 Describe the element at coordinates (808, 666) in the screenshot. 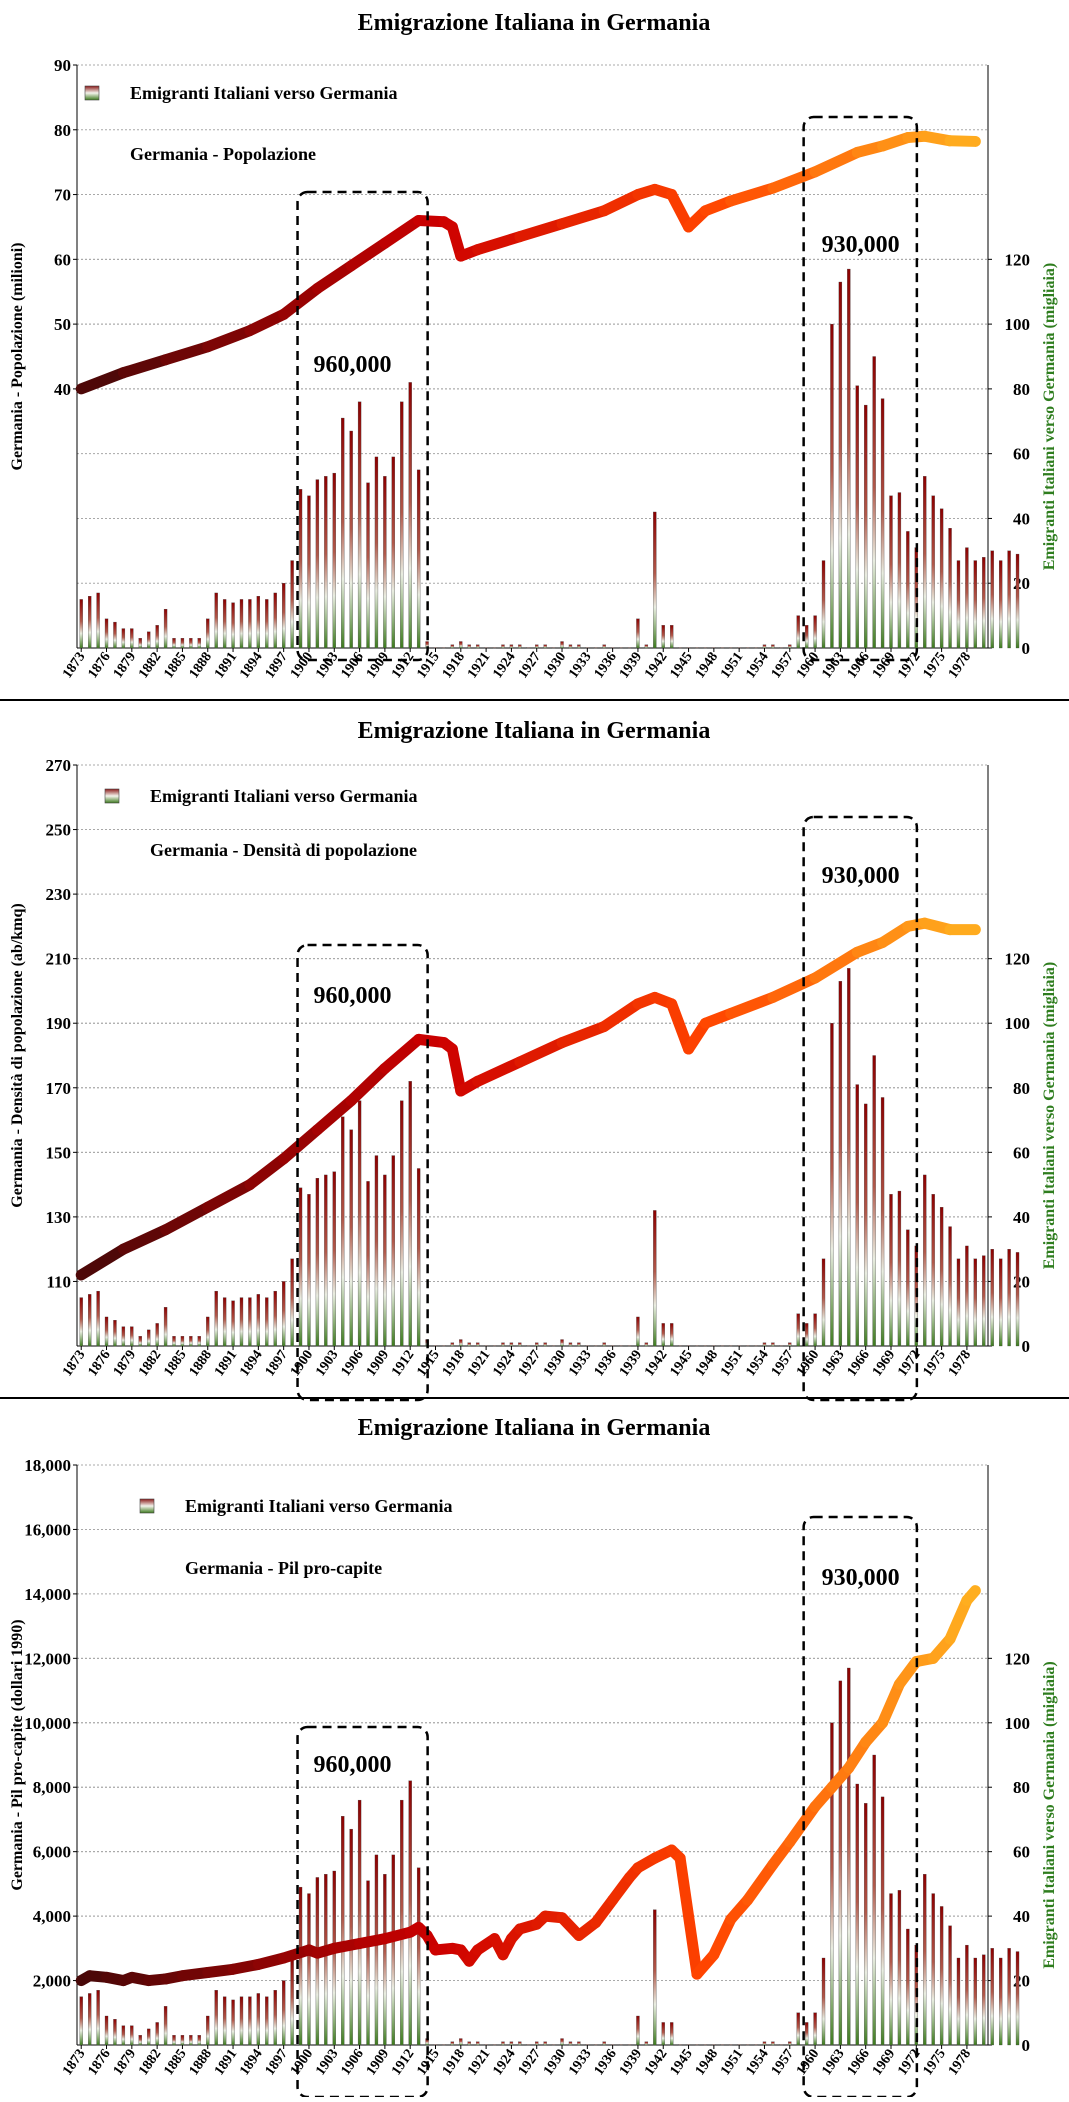

I see `x-tick-label: 1960` at that location.